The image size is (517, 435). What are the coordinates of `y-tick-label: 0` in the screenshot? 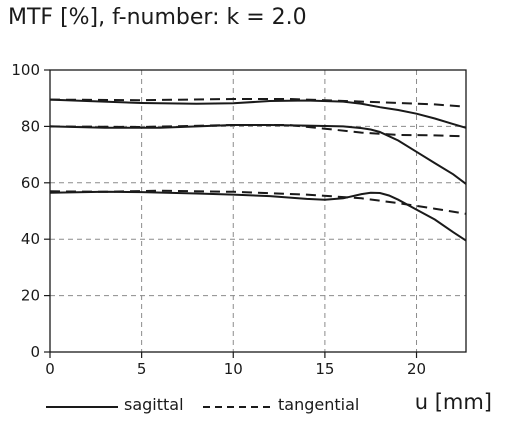 It's located at (35, 352).